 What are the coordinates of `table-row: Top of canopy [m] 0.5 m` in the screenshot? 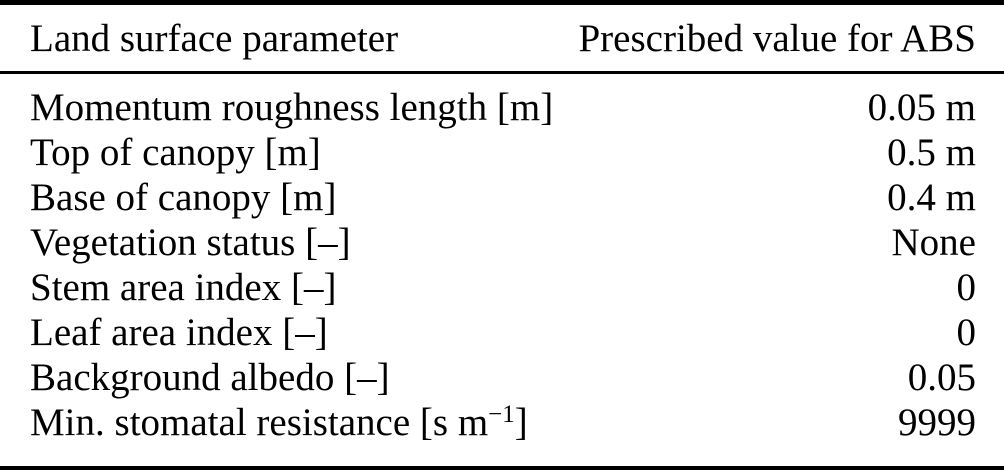 It's located at (503, 152).